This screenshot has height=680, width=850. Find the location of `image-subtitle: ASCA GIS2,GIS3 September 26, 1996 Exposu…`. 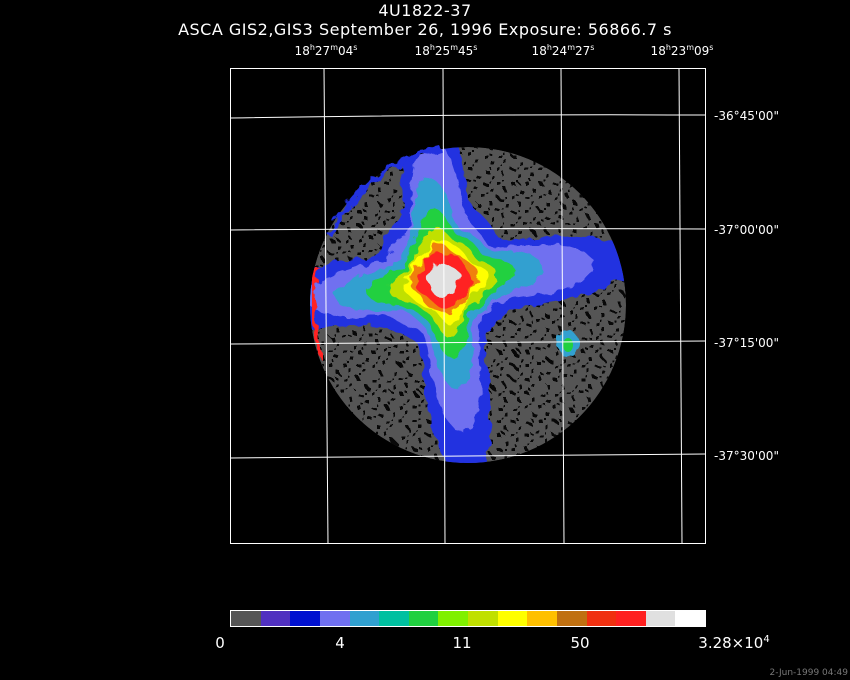

image-subtitle: ASCA GIS2,GIS3 September 26, 1996 Exposu… is located at coordinates (425, 29).